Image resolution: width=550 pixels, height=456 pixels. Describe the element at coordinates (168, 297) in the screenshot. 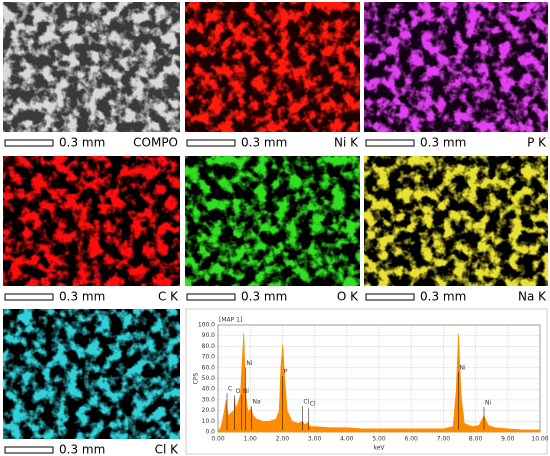

I see `element-label: C K` at that location.